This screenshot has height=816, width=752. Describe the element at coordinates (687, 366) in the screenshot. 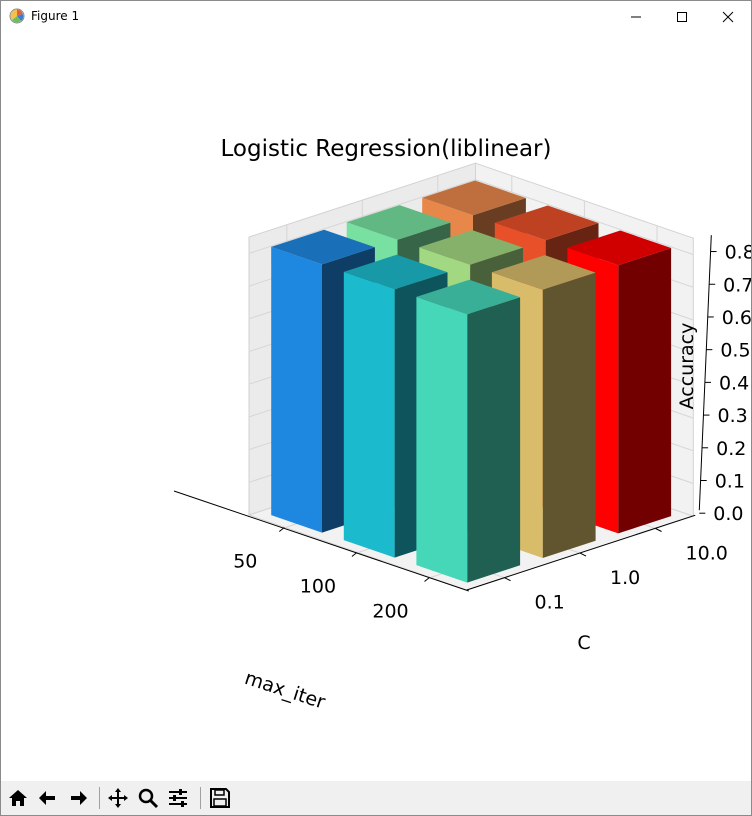

I see `z-axis-label: Accuracy` at that location.